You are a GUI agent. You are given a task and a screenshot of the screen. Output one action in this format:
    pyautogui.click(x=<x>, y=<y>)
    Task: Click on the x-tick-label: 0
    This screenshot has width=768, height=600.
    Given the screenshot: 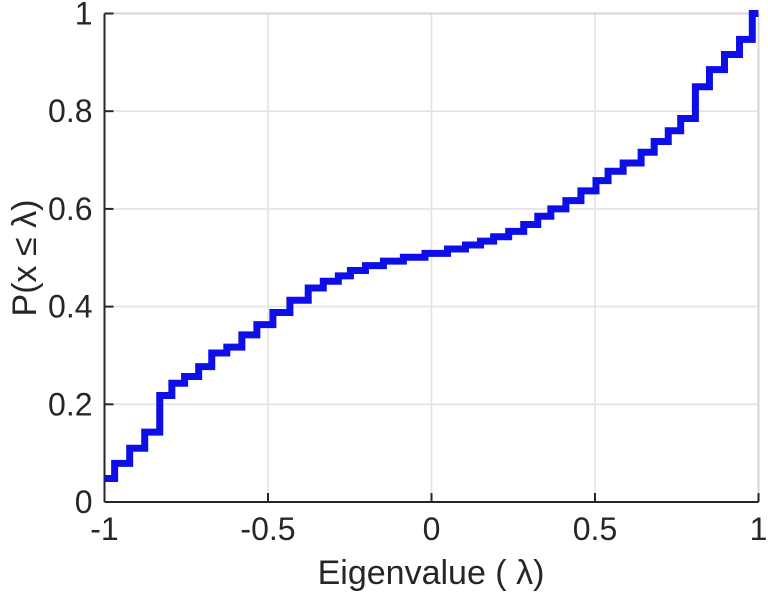 What is the action you would take?
    pyautogui.click(x=432, y=529)
    